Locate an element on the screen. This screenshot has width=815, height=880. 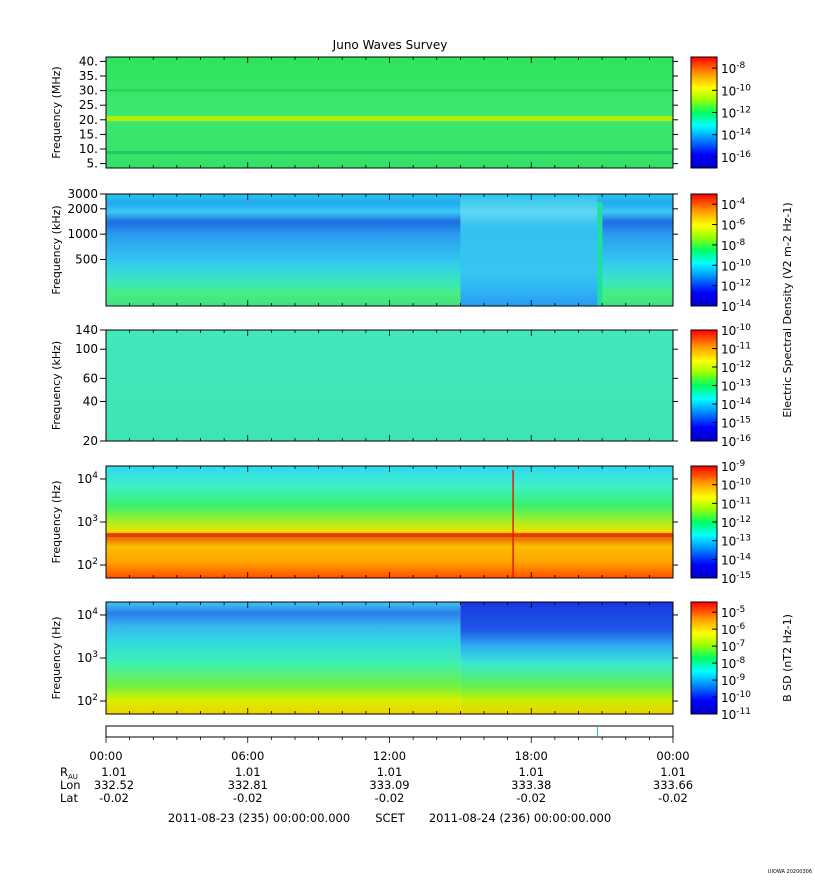
y-tick-label: 15. is located at coordinates (88, 134).